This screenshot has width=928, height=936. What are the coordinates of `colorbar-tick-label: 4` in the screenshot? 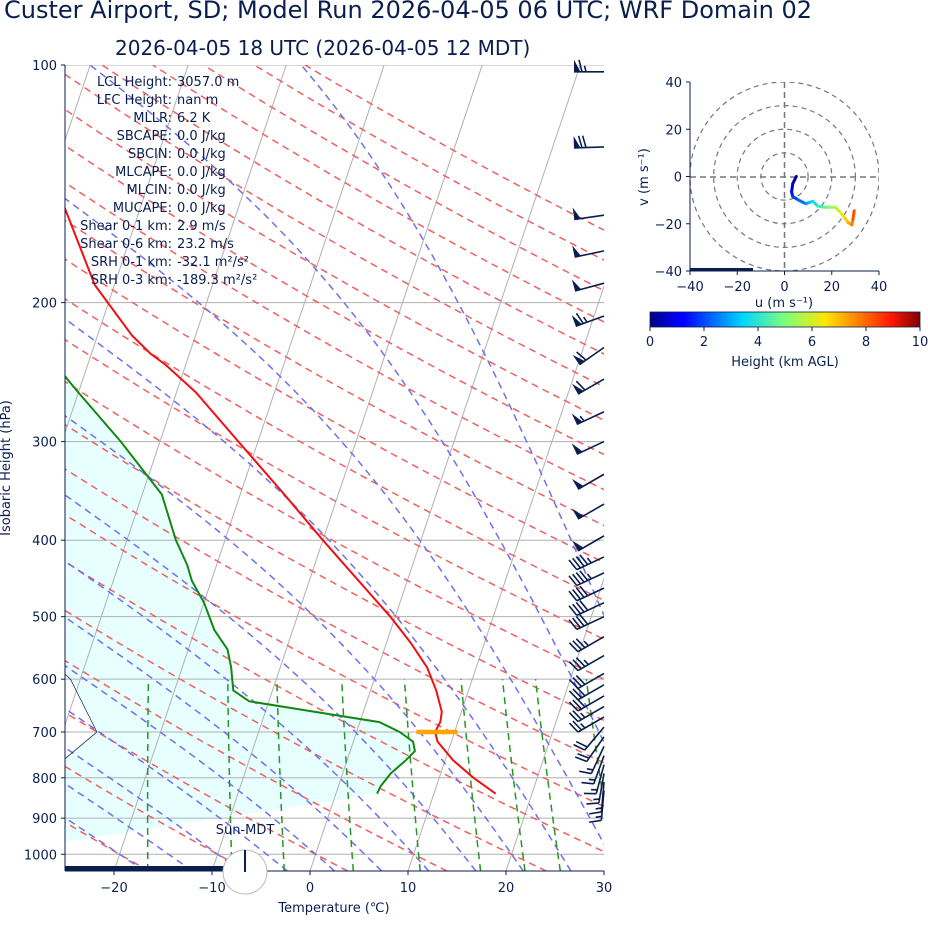 It's located at (758, 342).